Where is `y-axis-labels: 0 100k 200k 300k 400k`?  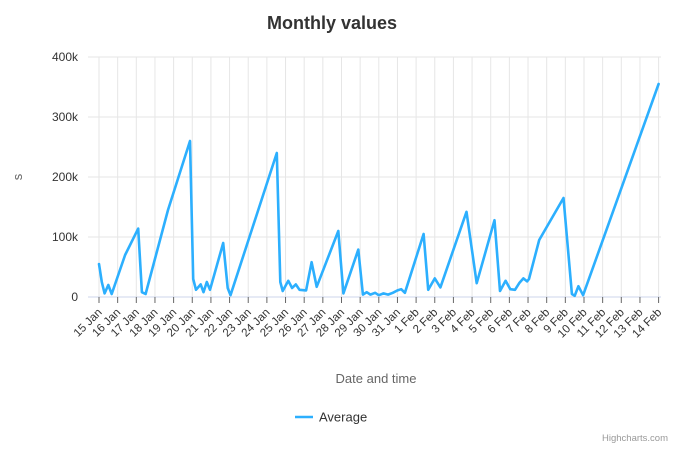 y-axis-labels: 0 100k 200k 300k 400k is located at coordinates (65, 177).